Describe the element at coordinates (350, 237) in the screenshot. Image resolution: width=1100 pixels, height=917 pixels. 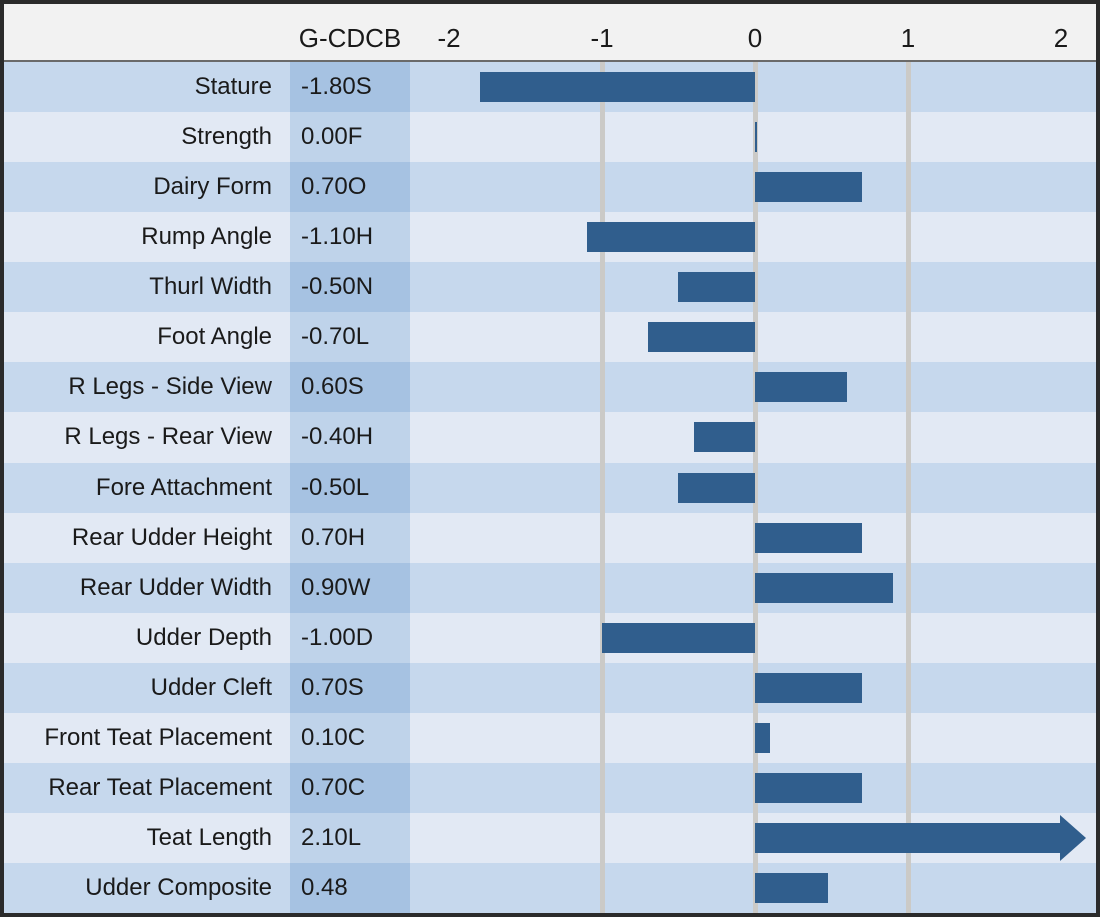
I see `trait-value: -1.10H` at that location.